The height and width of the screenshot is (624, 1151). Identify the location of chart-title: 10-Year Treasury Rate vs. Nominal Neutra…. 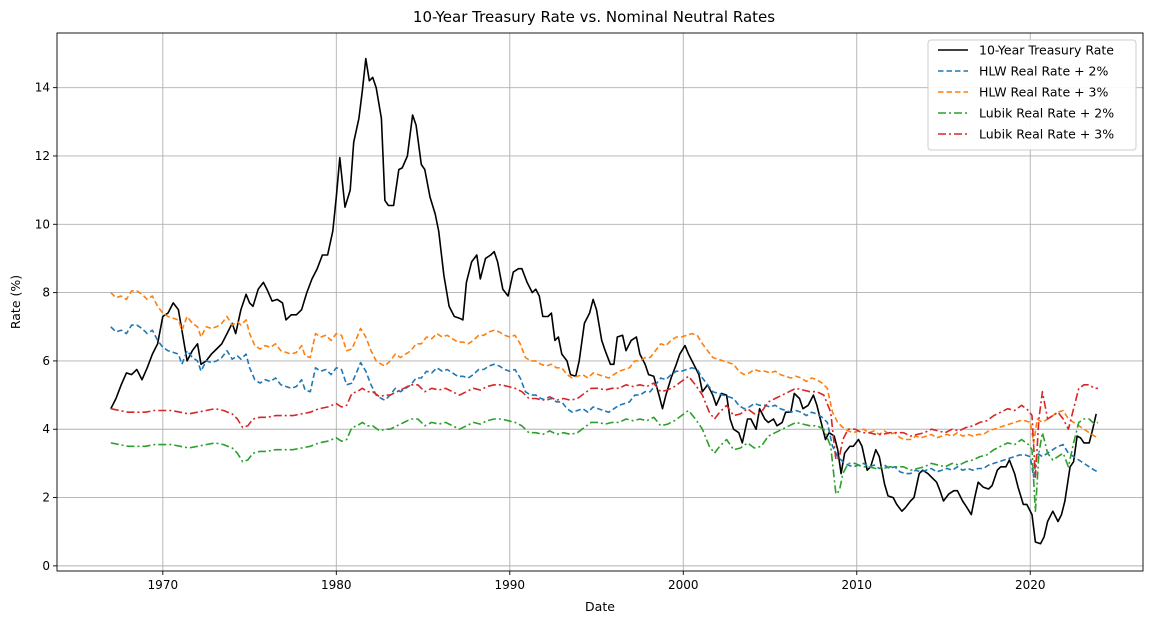
(594, 17).